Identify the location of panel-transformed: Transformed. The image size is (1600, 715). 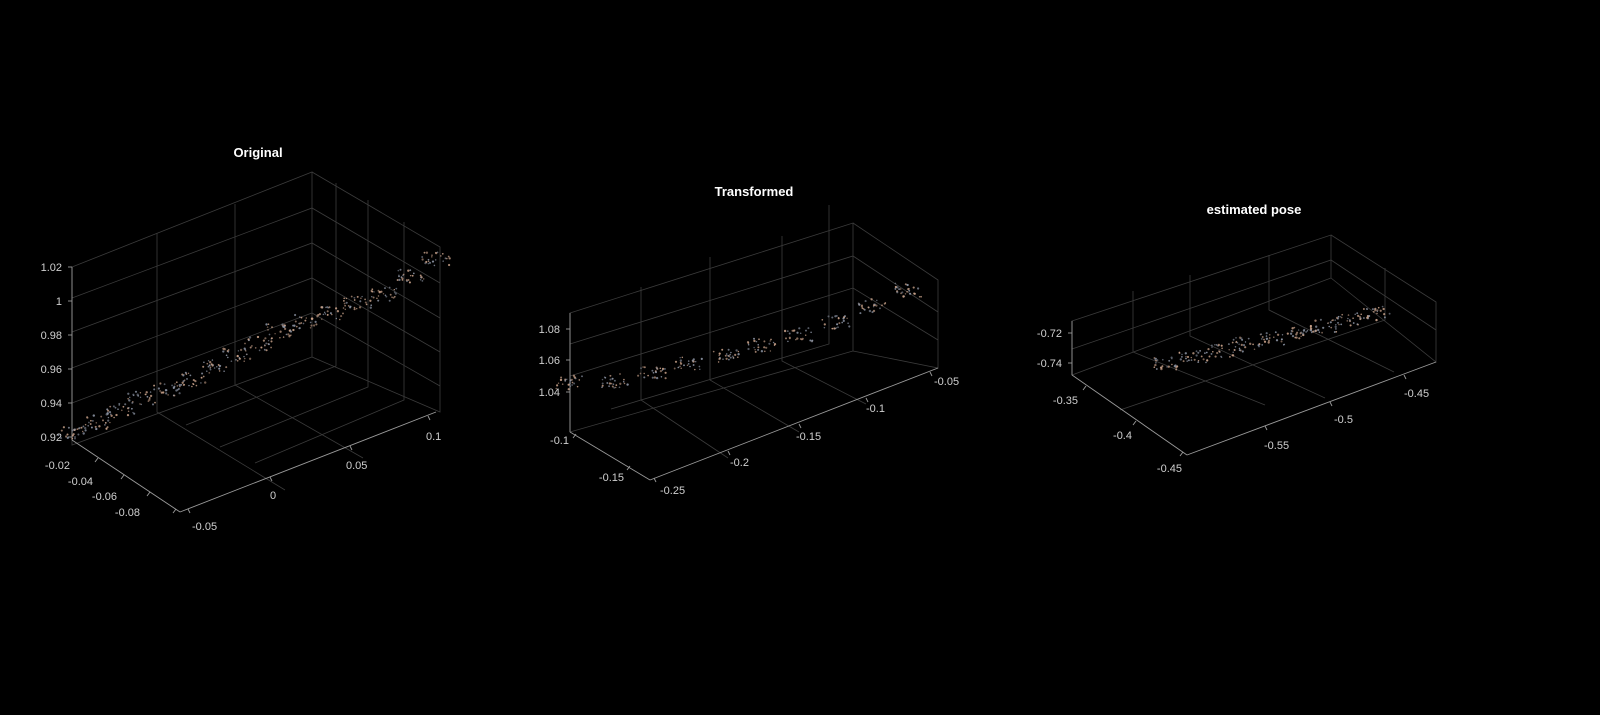
(749, 340).